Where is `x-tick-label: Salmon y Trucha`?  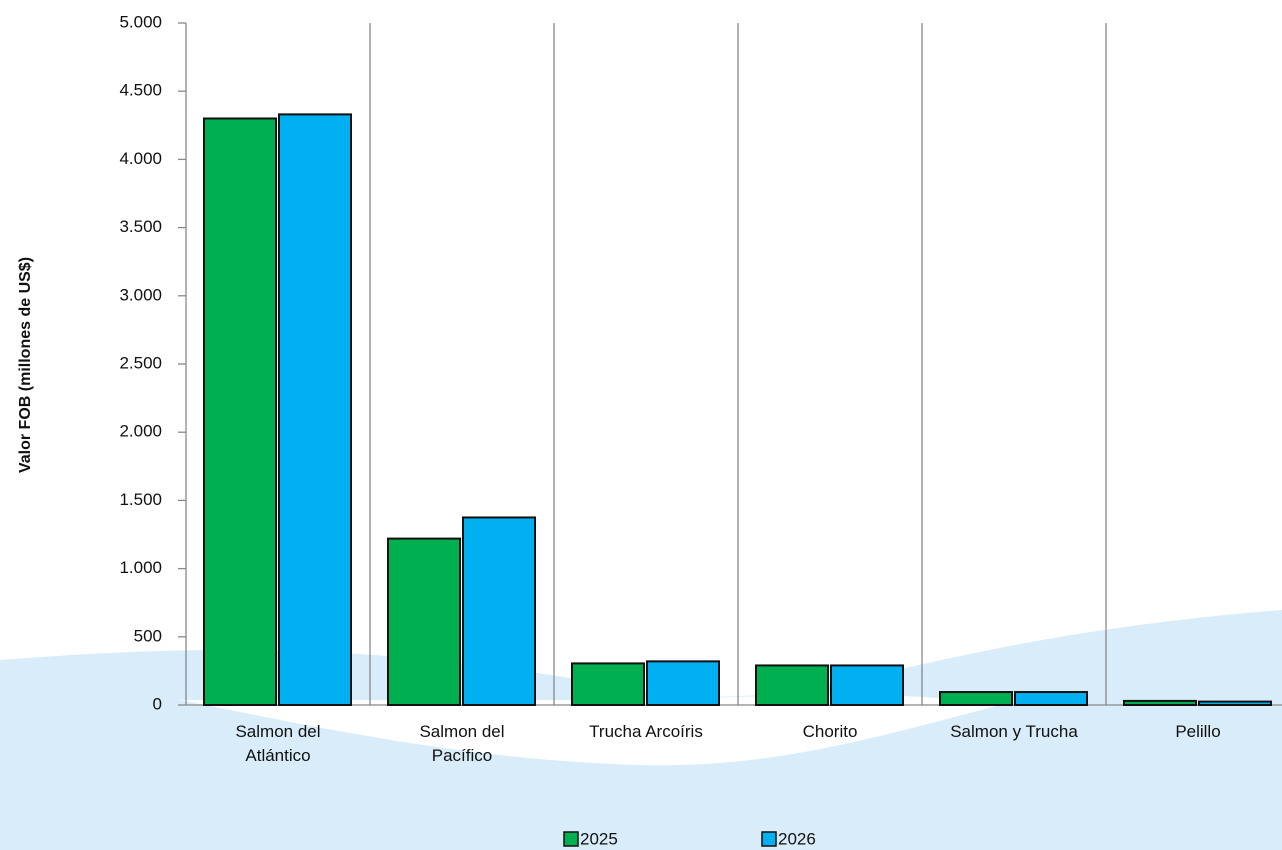 x-tick-label: Salmon y Trucha is located at coordinates (1014, 731).